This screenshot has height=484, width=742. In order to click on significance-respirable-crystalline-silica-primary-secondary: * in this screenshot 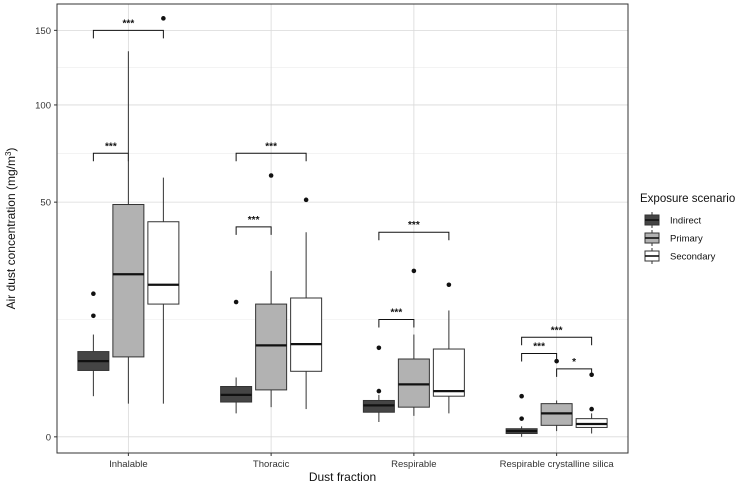, I will do `click(574, 367)`.